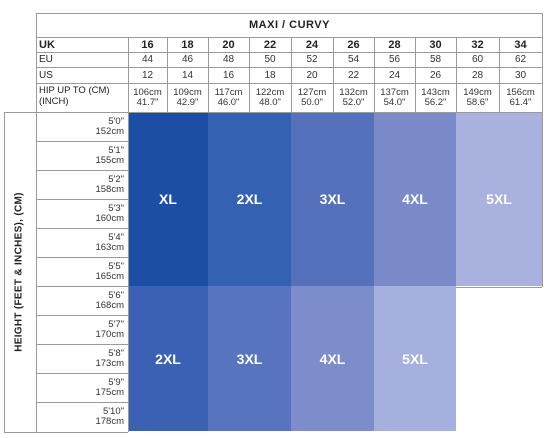 This screenshot has width=550, height=438. I want to click on height-row-label: 5'10" 178cm, so click(82, 416).